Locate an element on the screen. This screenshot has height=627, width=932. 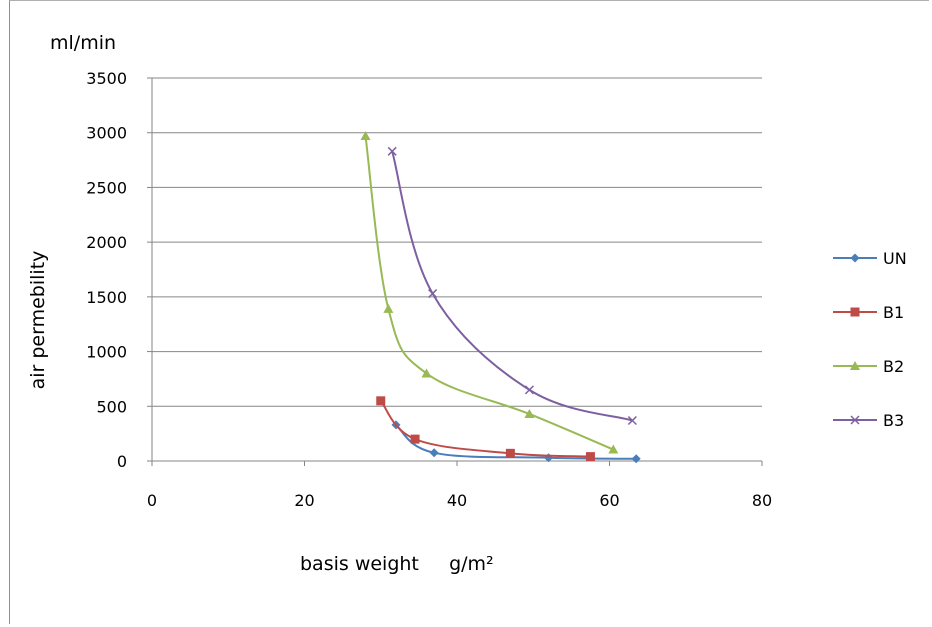
series-line-b1 is located at coordinates (485, 429).